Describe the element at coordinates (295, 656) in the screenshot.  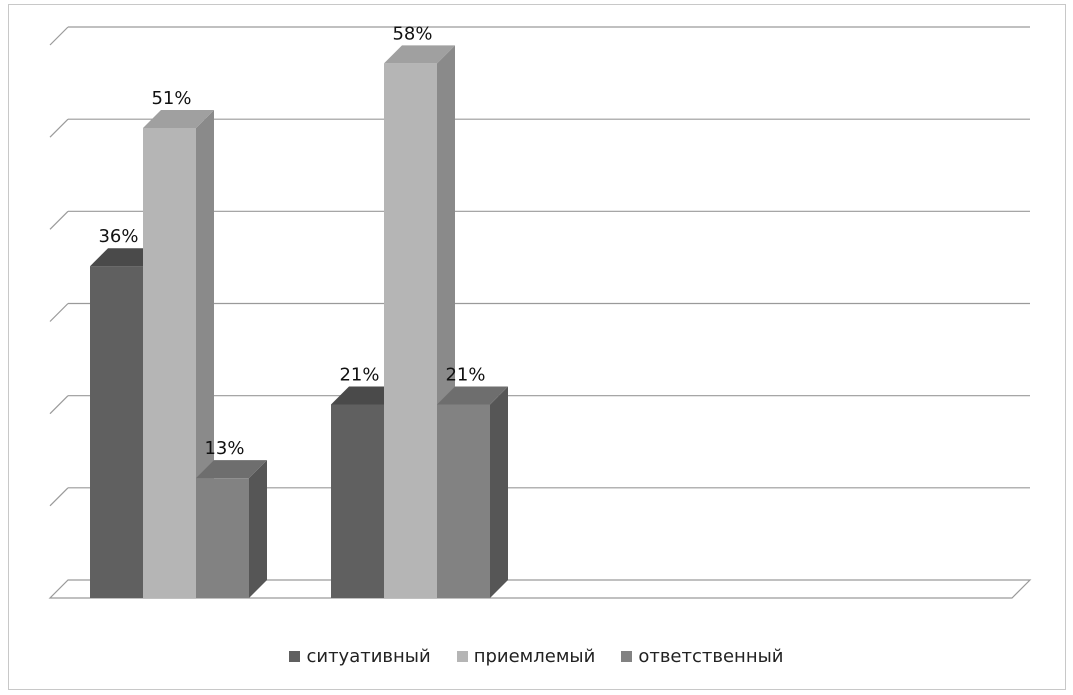
I see `legend-swatch-situational` at that location.